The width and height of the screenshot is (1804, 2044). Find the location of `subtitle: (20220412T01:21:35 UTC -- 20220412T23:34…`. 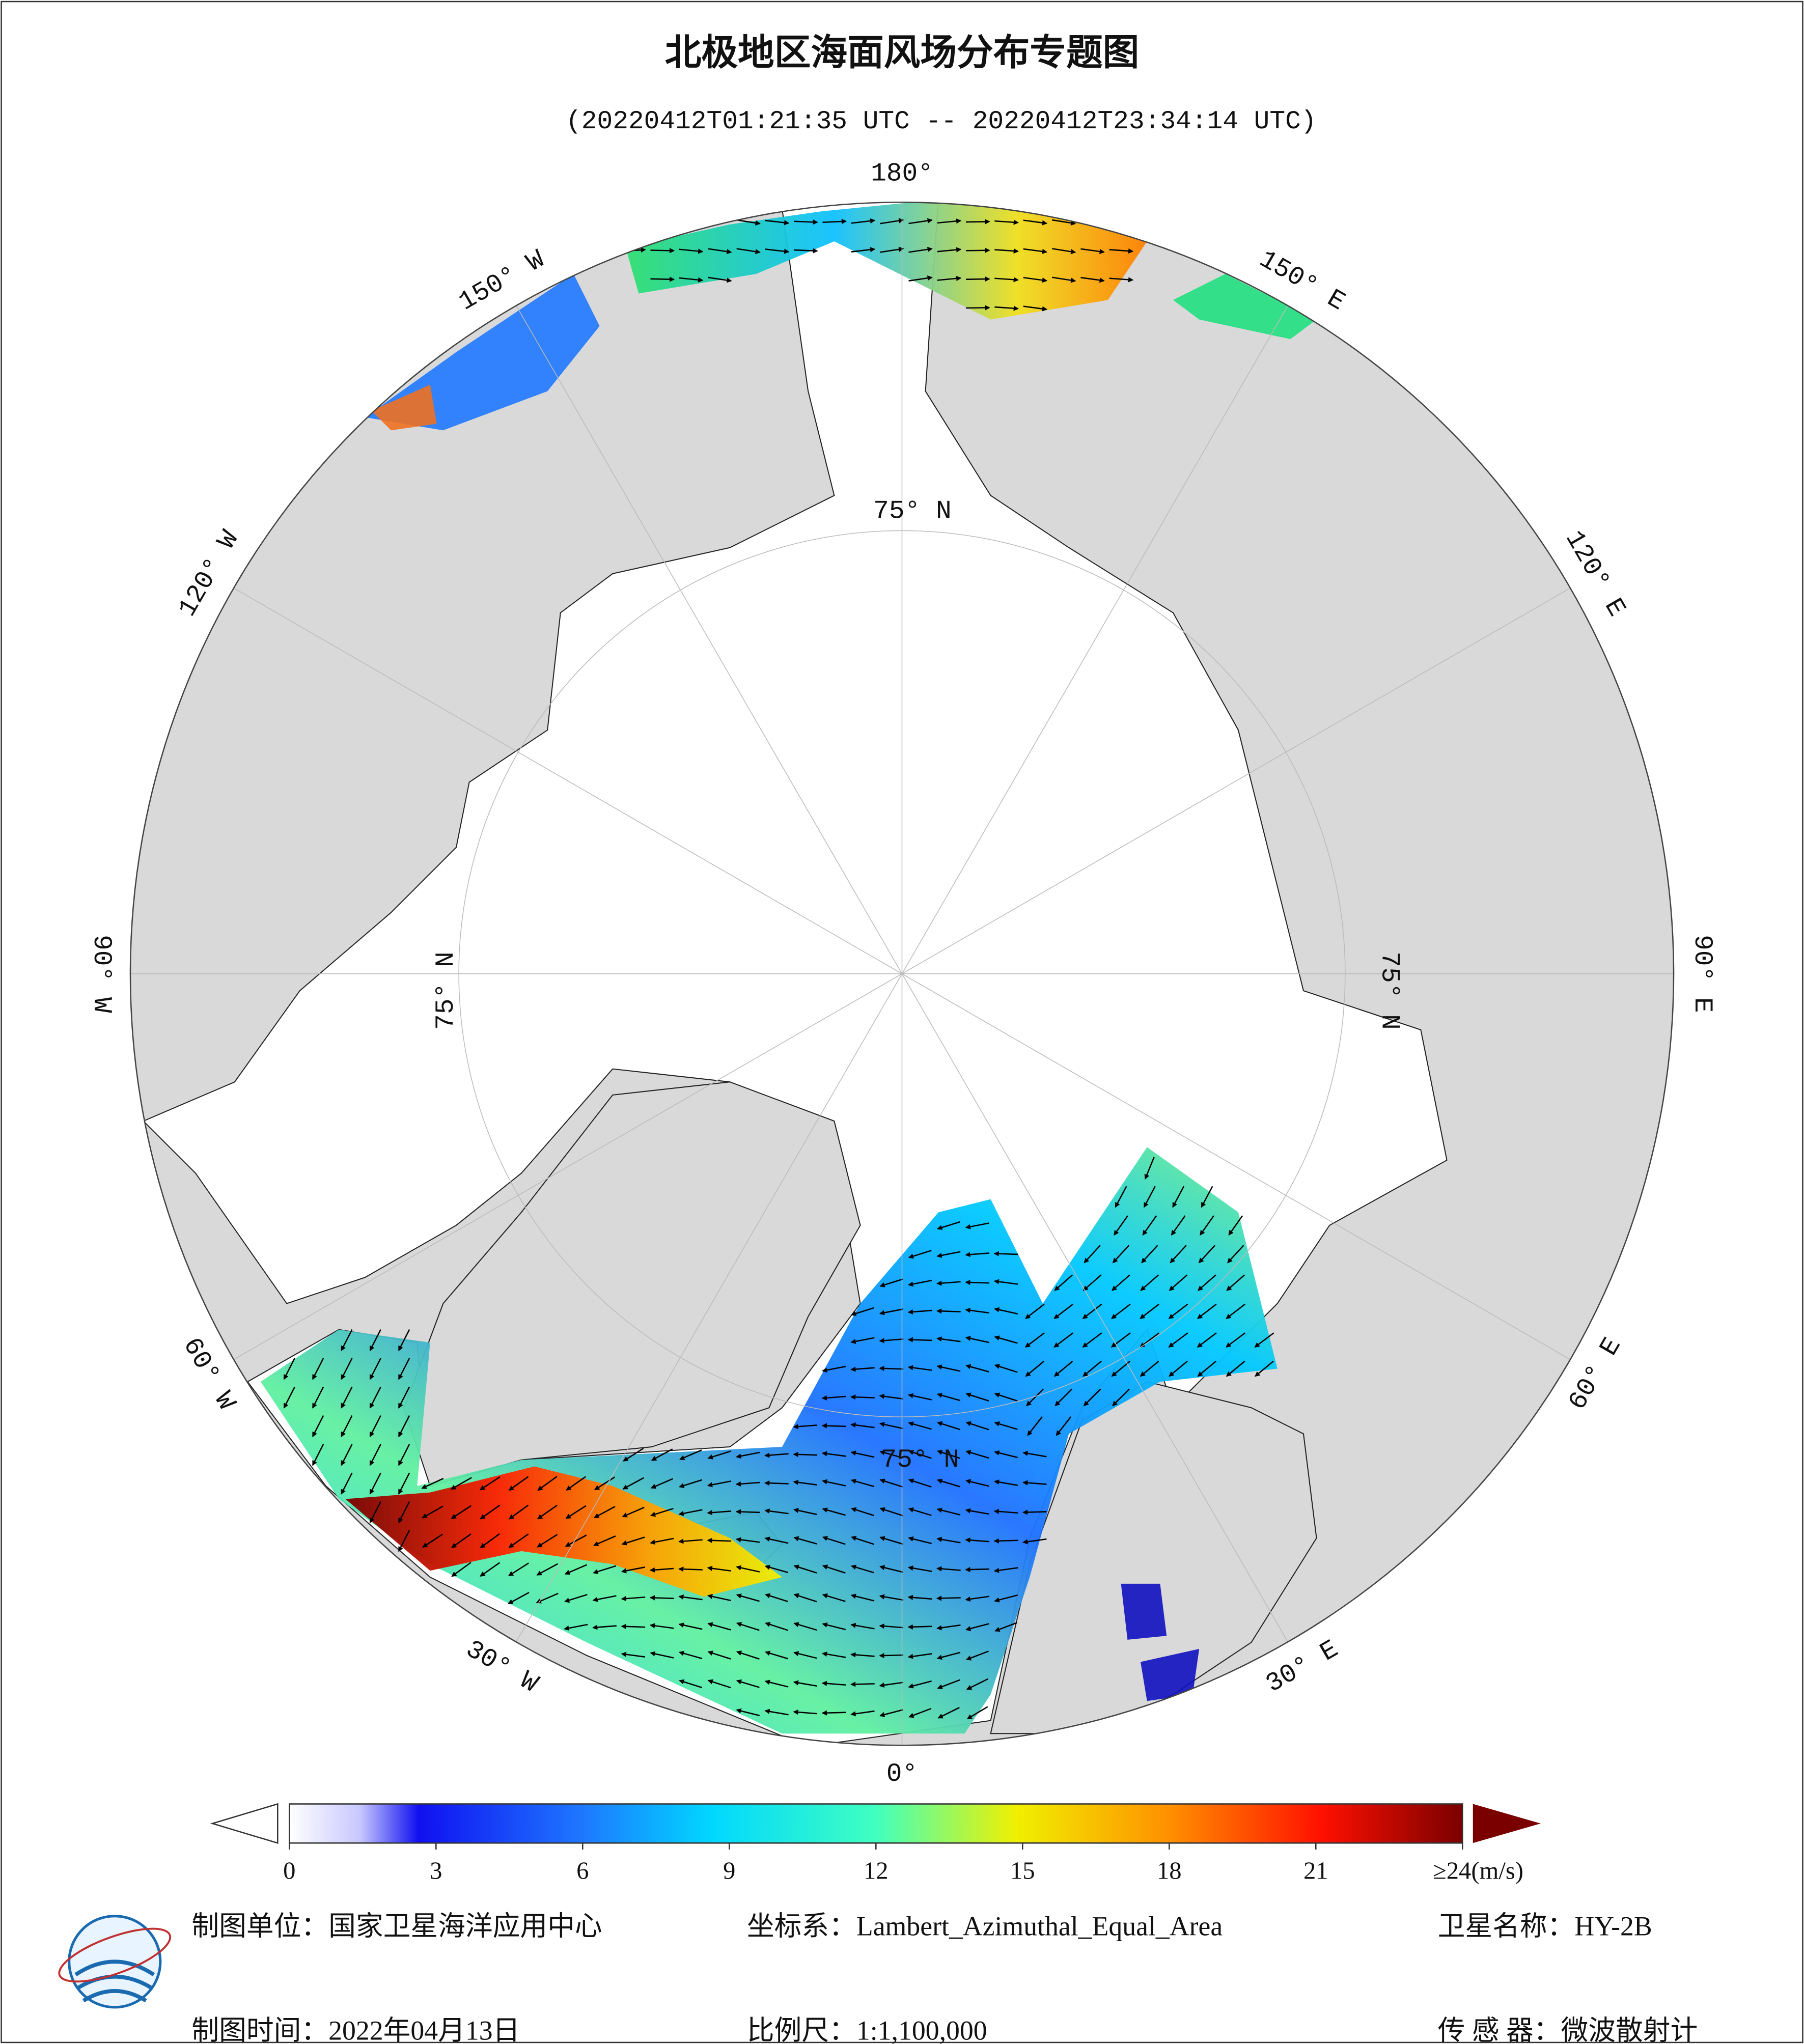

subtitle: (20220412T01:21:35 UTC -- 20220412T23:34… is located at coordinates (941, 121).